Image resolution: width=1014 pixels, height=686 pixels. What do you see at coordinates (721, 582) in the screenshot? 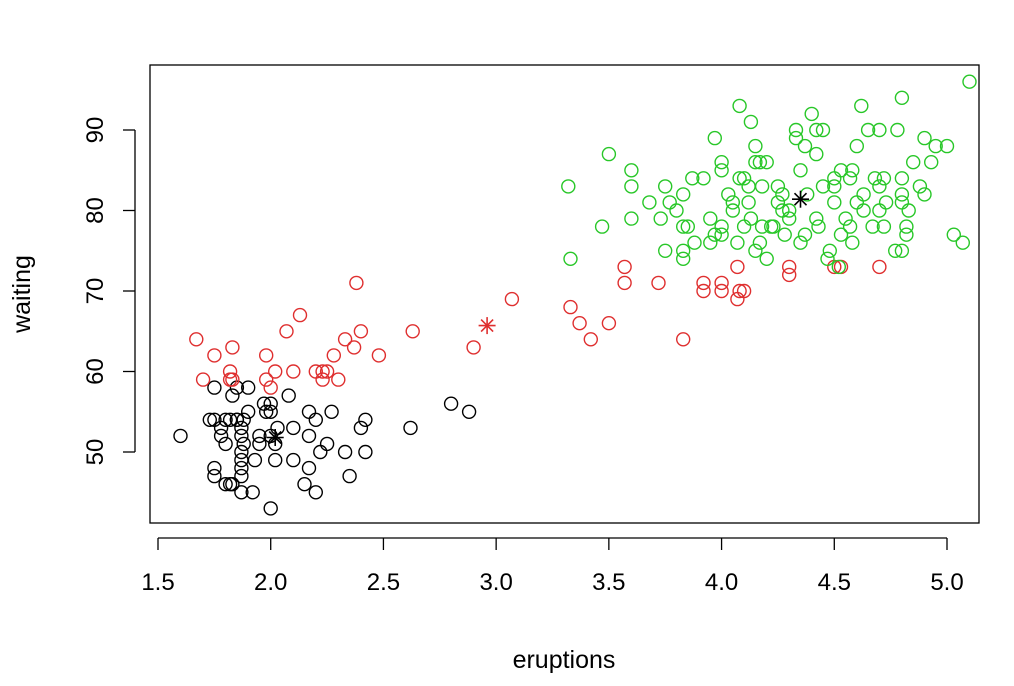
I see `x-tick-label: 4.0` at bounding box center [721, 582].